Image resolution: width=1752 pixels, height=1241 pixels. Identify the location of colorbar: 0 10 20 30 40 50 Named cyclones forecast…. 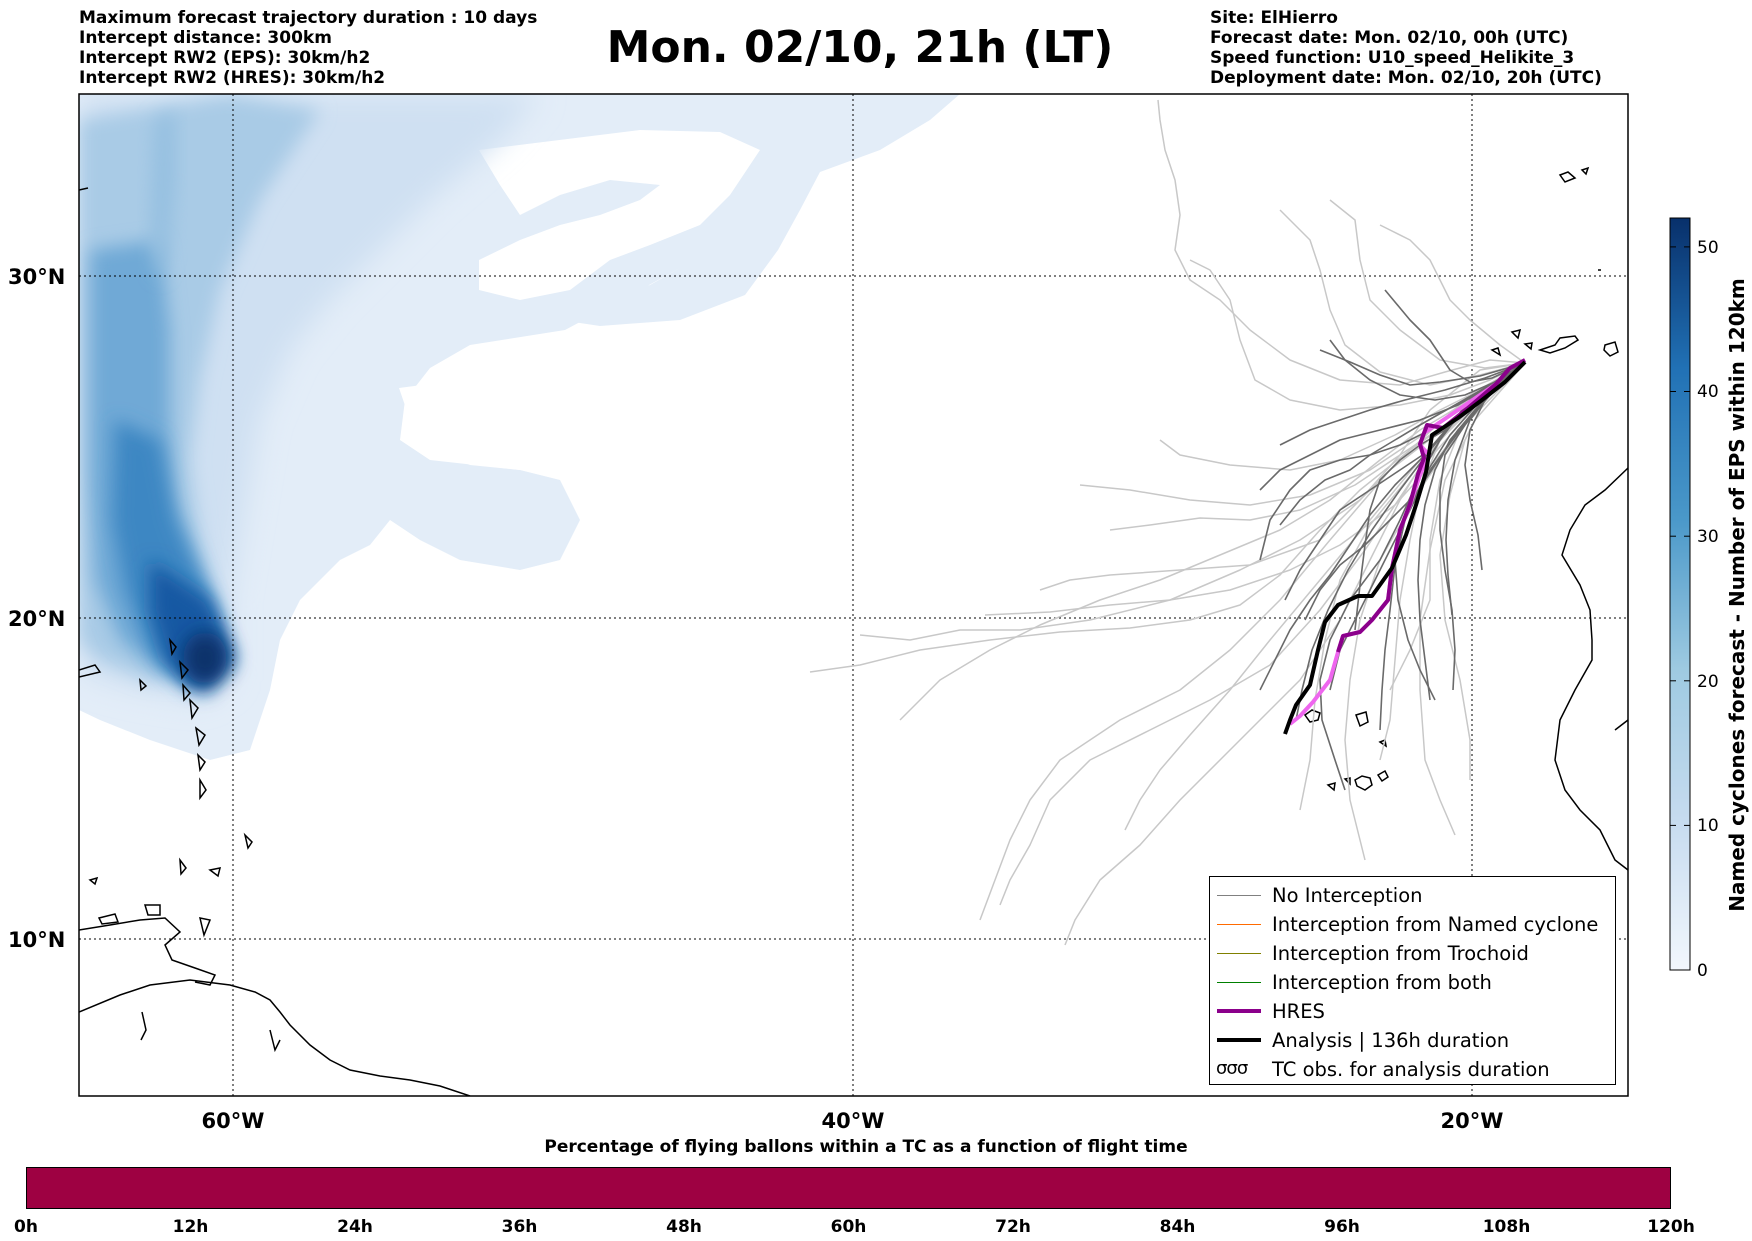
(1709, 599).